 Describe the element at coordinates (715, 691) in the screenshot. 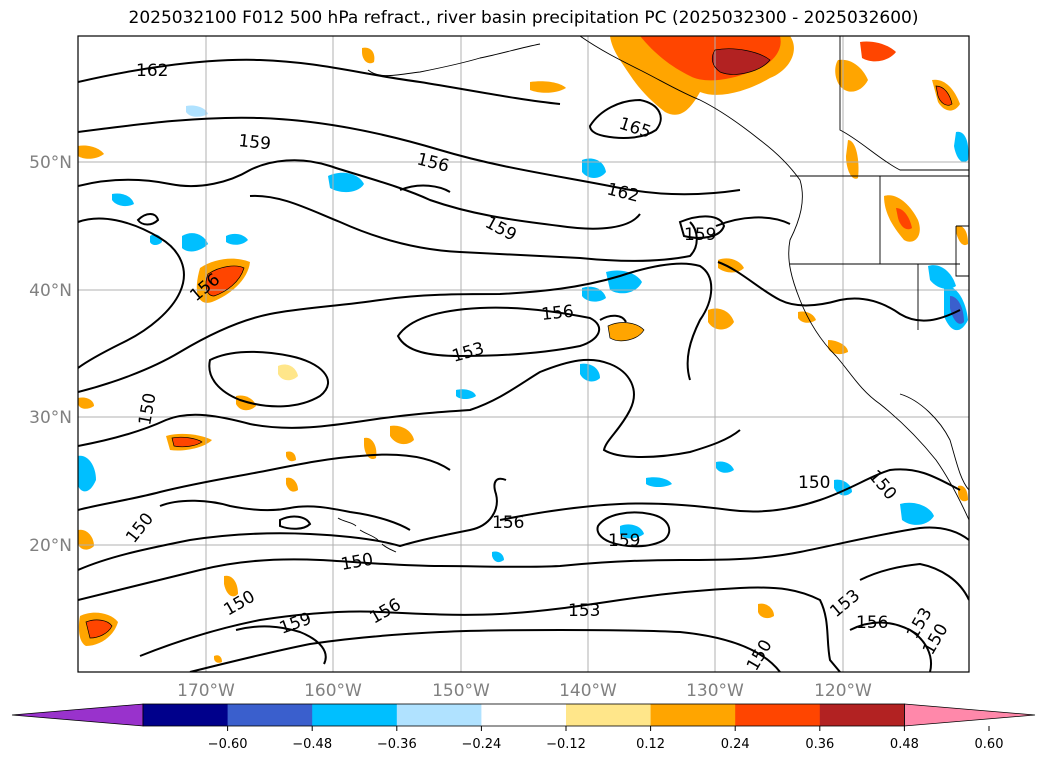

I see `lon-label-130w: 130°W` at that location.